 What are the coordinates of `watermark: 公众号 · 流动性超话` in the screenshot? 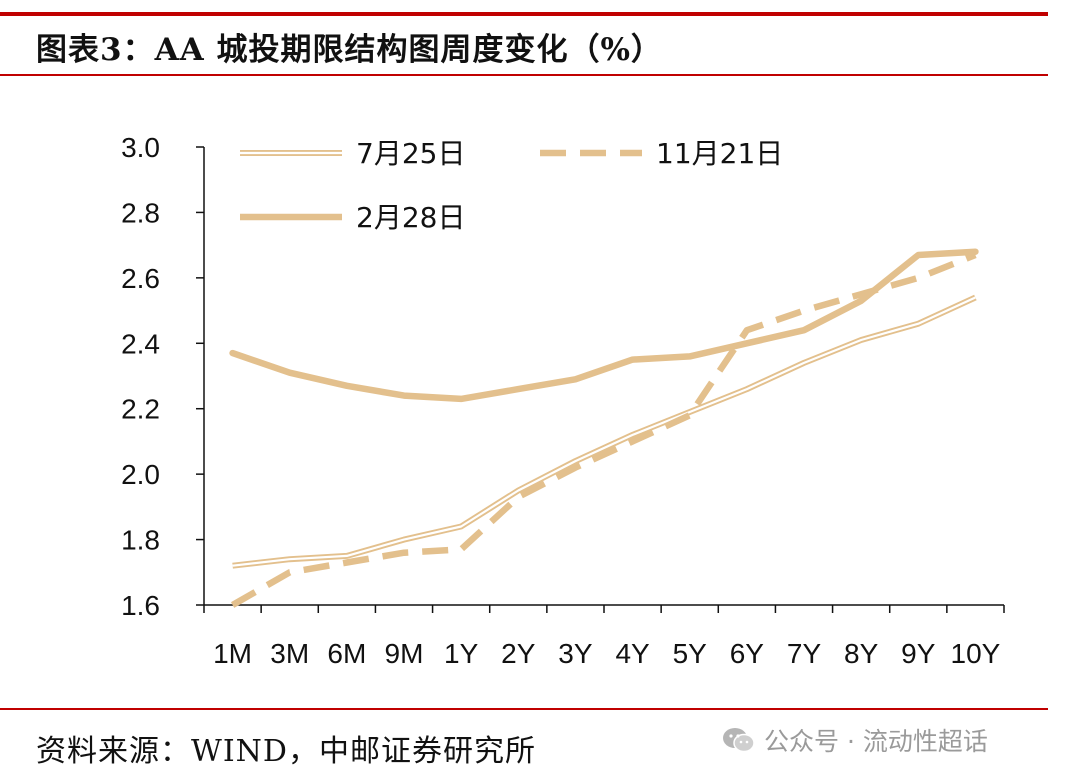 It's located at (855, 740).